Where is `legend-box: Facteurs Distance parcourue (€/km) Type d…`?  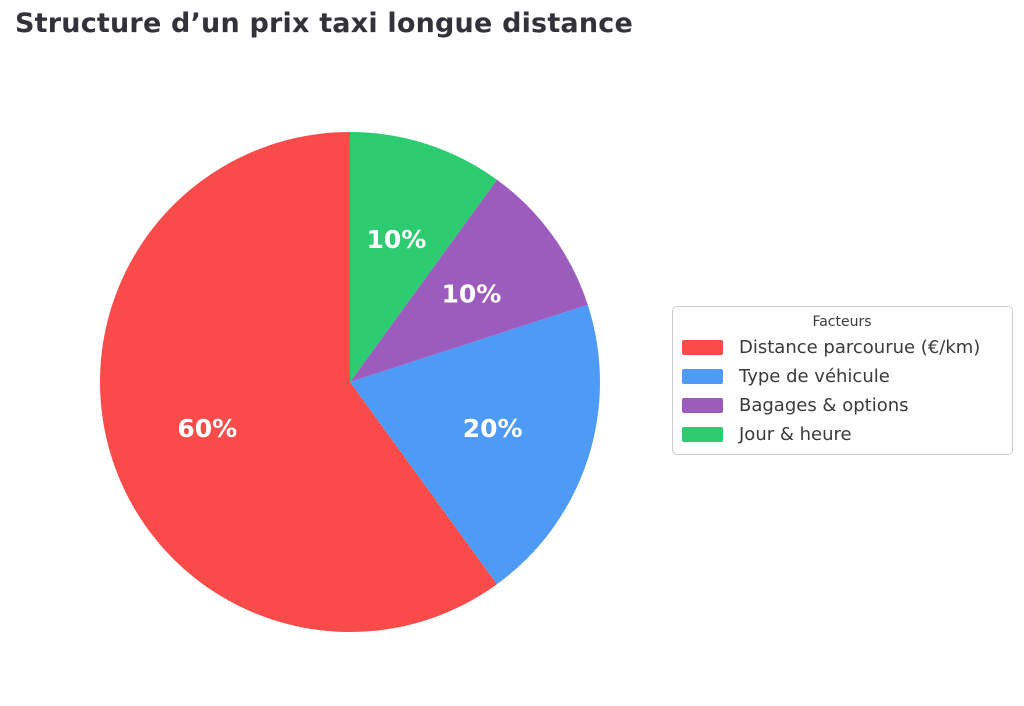 legend-box: Facteurs Distance parcourue (€/km) Type d… is located at coordinates (842, 380).